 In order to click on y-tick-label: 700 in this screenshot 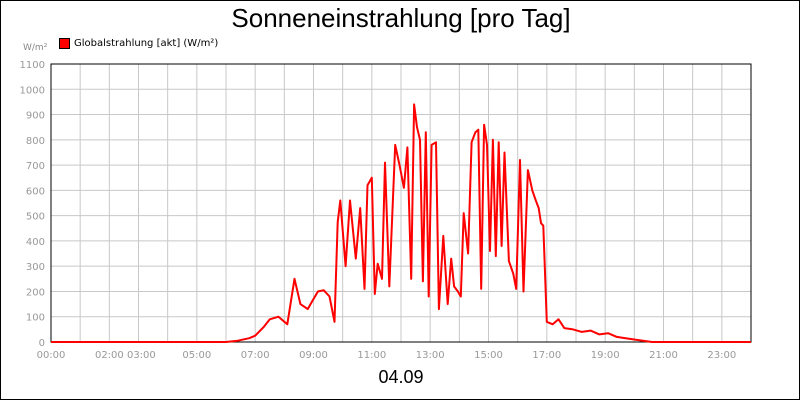, I will do `click(35, 166)`.